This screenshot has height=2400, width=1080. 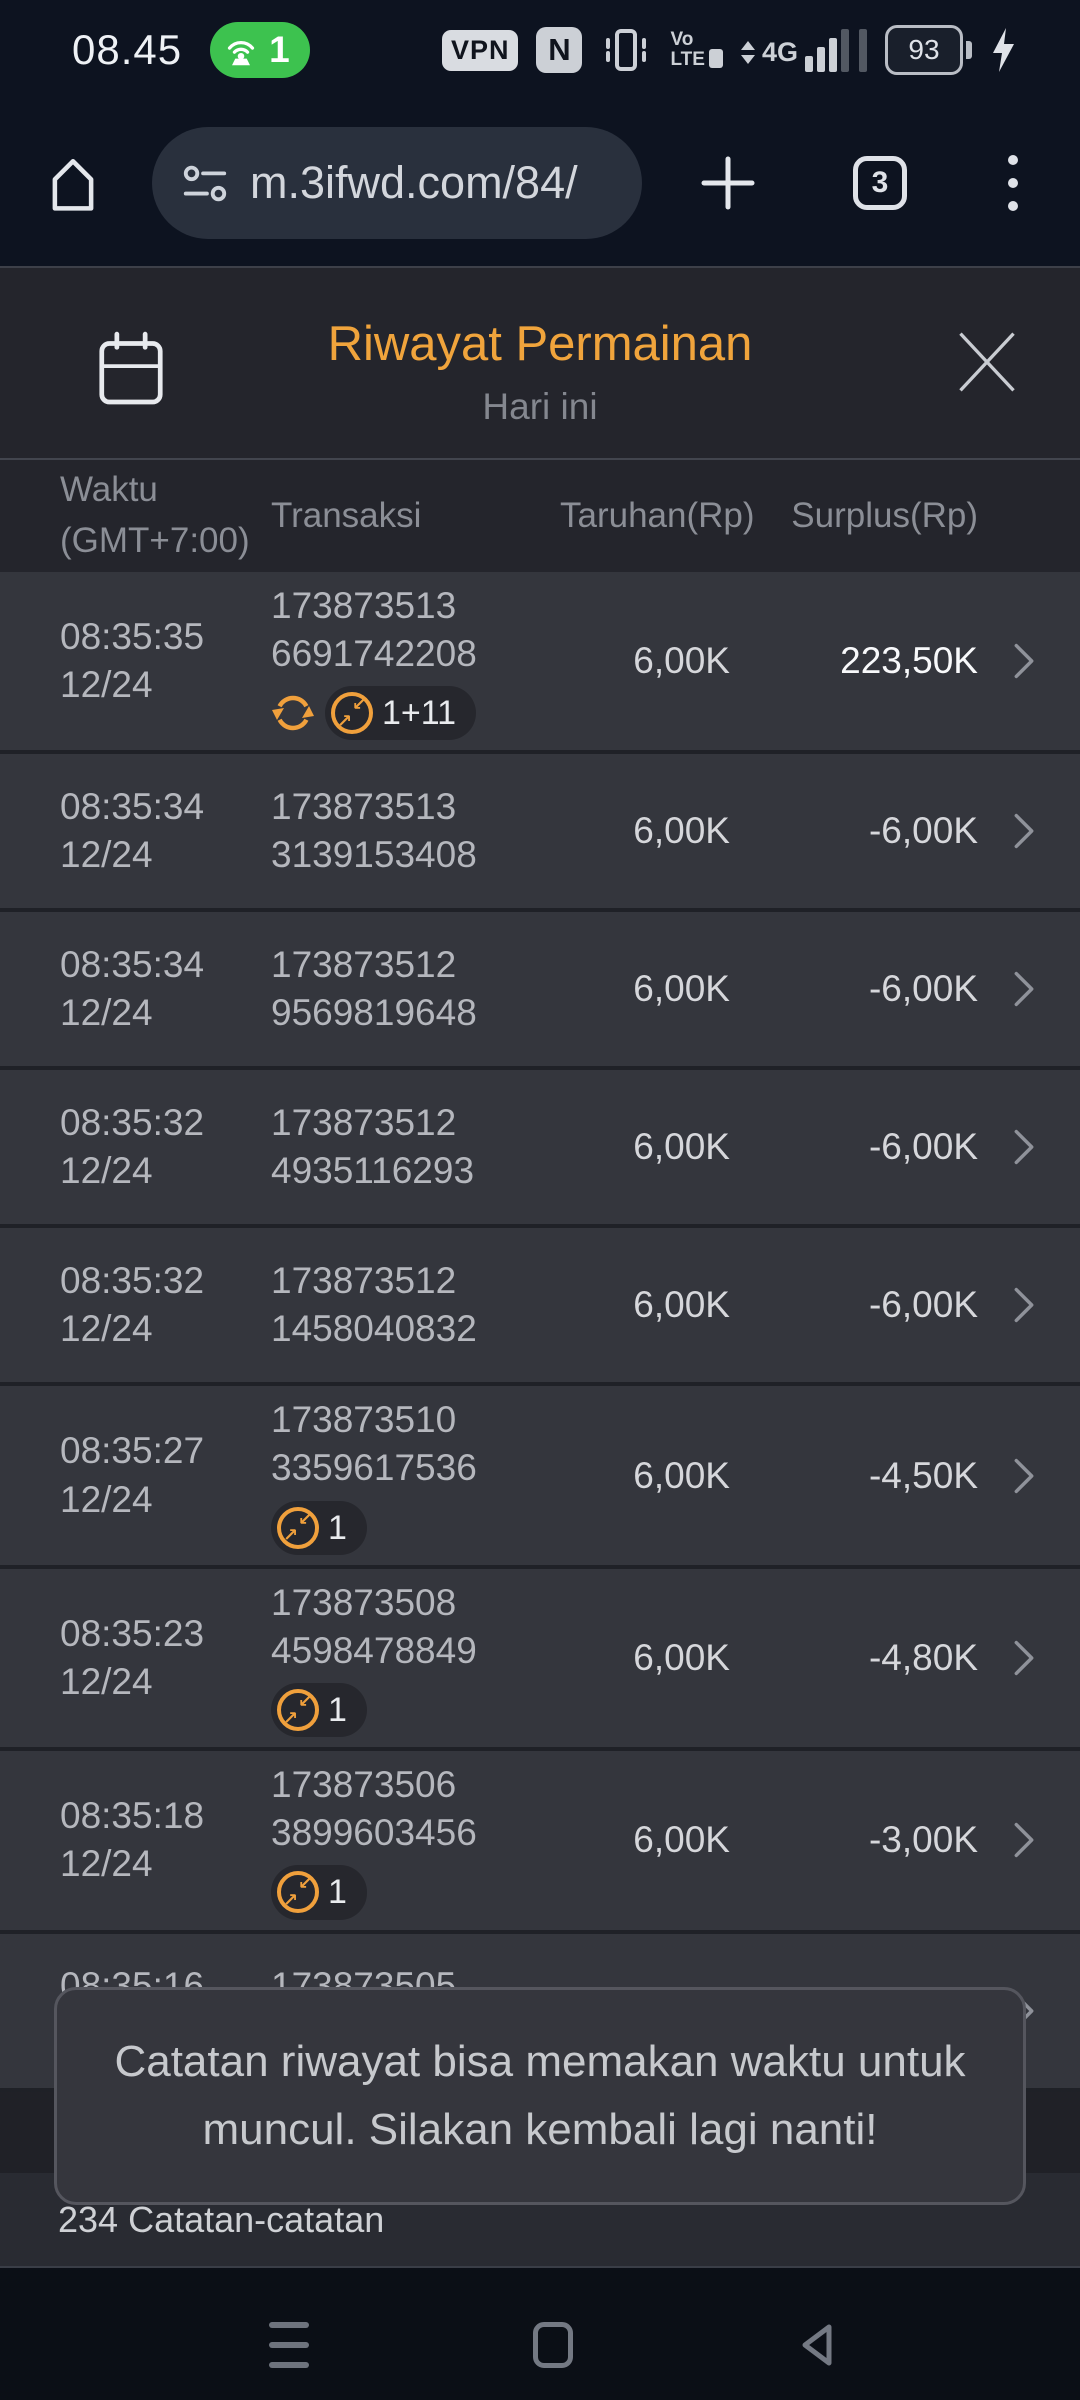 What do you see at coordinates (374, 1833) in the screenshot?
I see `row-txn-id-line2: 3899603456` at bounding box center [374, 1833].